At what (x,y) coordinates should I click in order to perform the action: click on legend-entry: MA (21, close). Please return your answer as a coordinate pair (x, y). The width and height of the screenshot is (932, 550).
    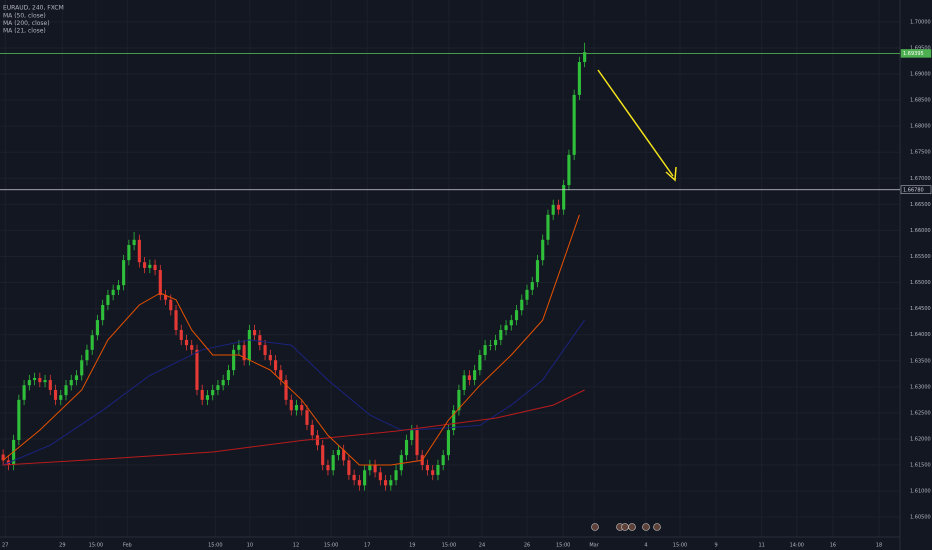
    Looking at the image, I should click on (24, 31).